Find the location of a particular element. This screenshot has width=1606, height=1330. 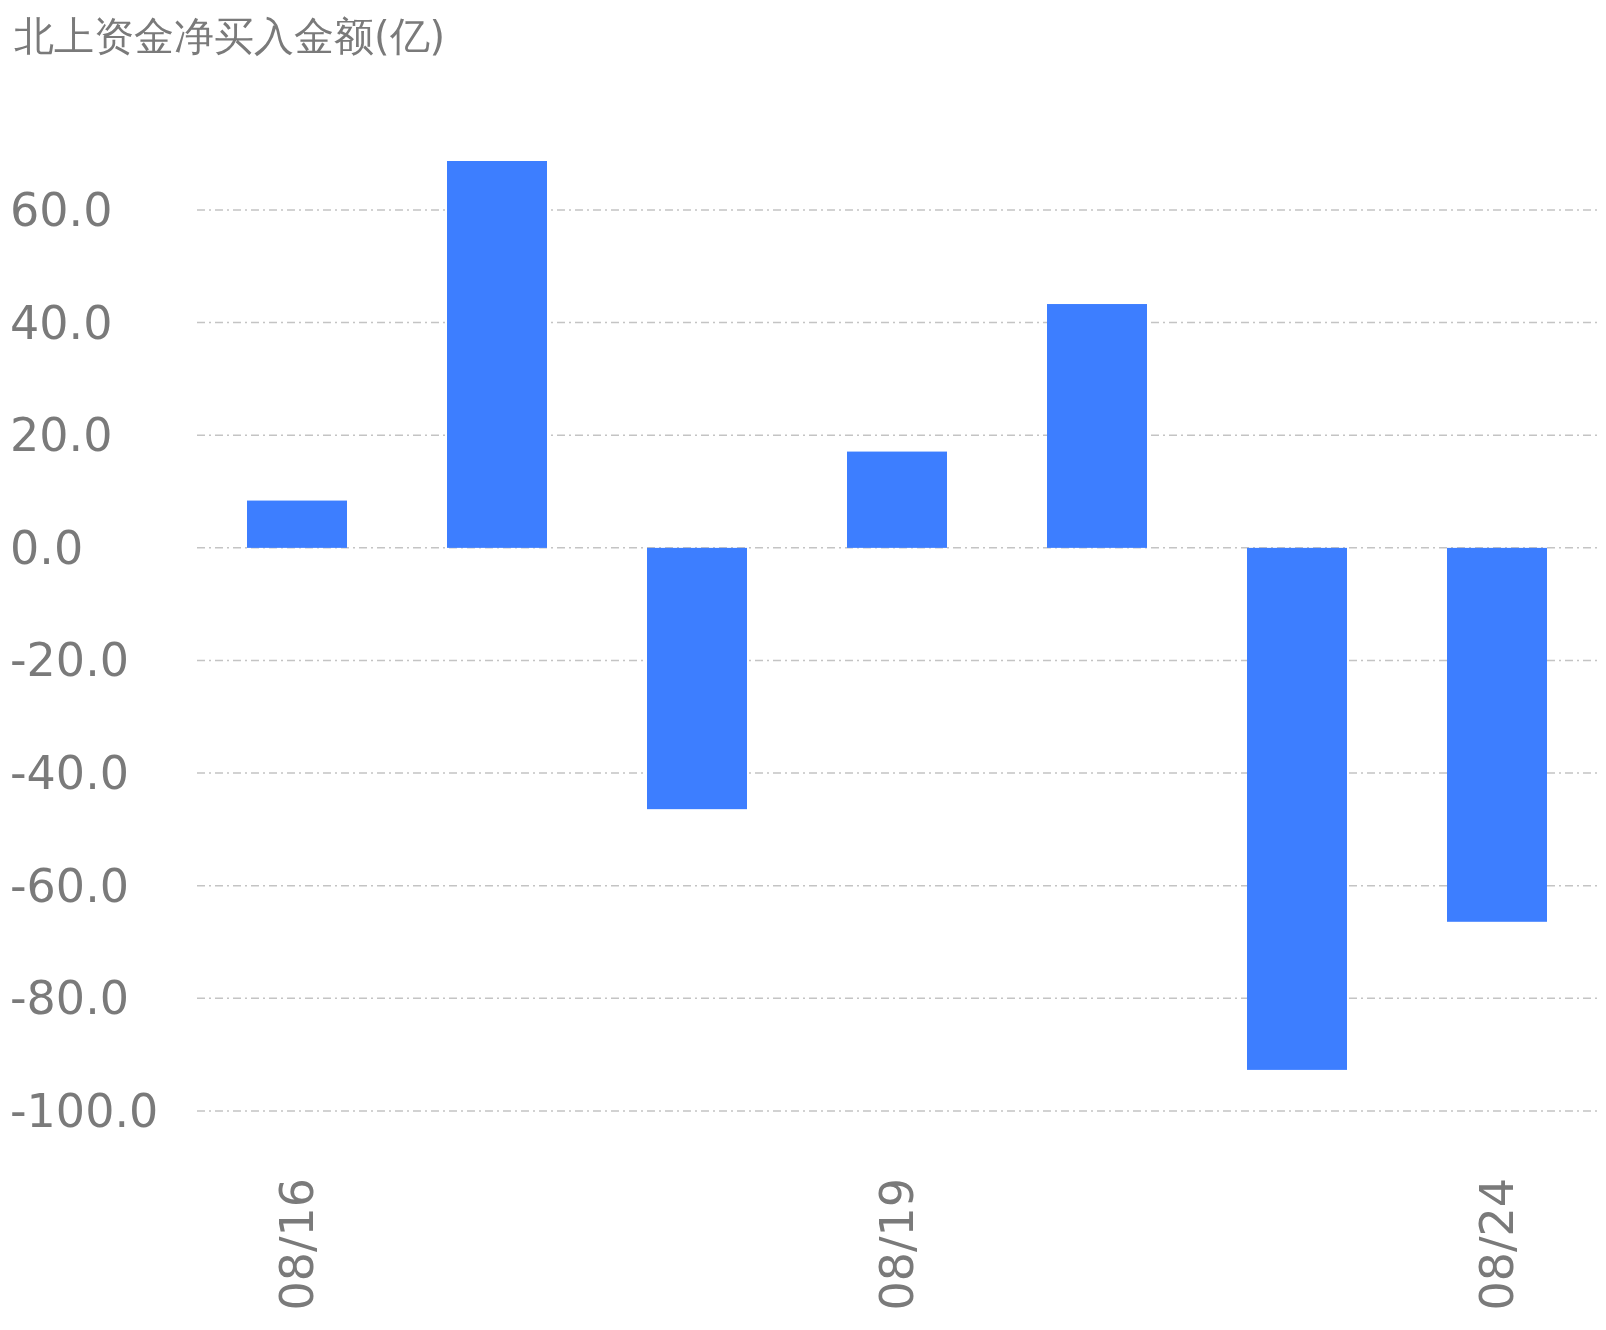

y-tick-label: 60.0 is located at coordinates (61, 209).